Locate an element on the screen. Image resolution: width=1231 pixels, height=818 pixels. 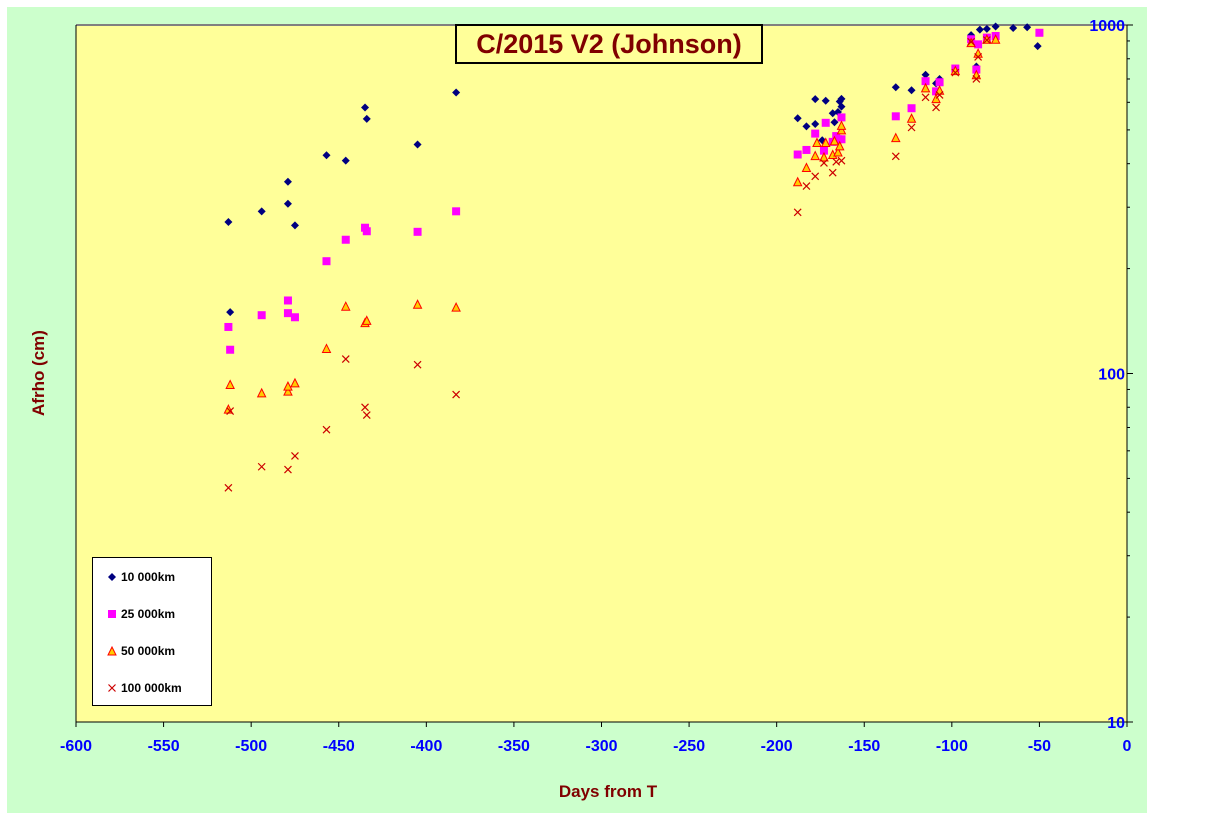
y-axis-label: Afrho (cm) is located at coordinates (38, 373).